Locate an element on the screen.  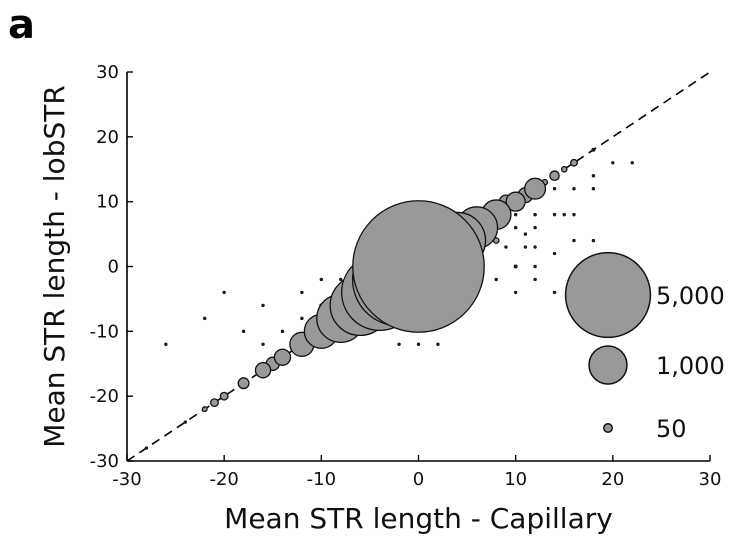
y-tick-label: -10 is located at coordinates (104, 331).